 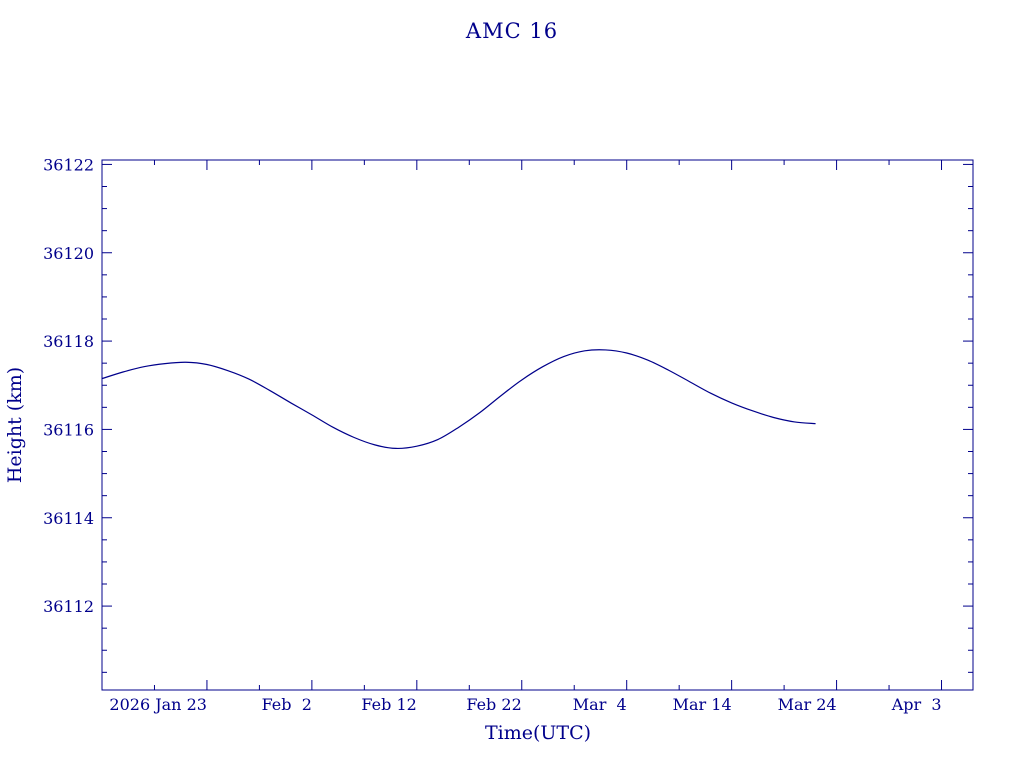 What do you see at coordinates (458, 399) in the screenshot?
I see `height-series-line` at bounding box center [458, 399].